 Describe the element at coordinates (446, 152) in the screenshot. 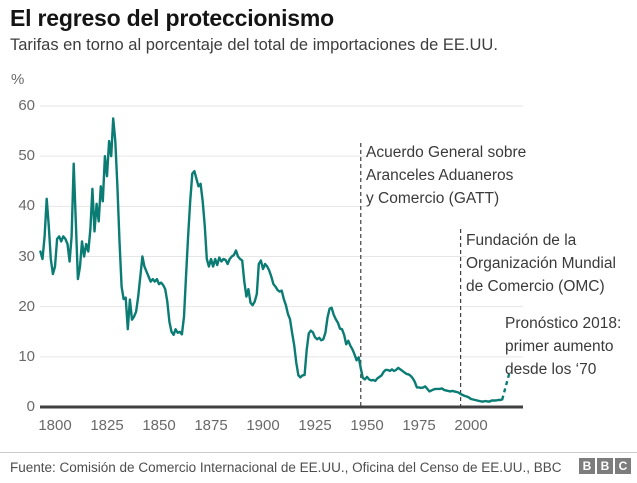

I see `annotation-gatt-line-1: Acuerdo General sobre` at that location.